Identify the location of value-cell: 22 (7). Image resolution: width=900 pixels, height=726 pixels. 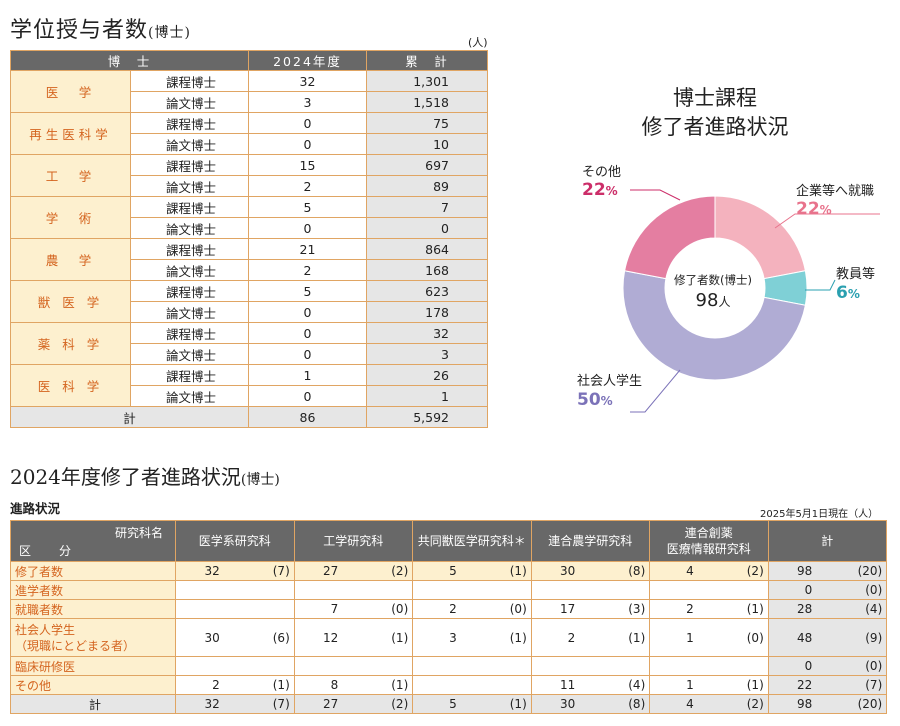
(827, 685).